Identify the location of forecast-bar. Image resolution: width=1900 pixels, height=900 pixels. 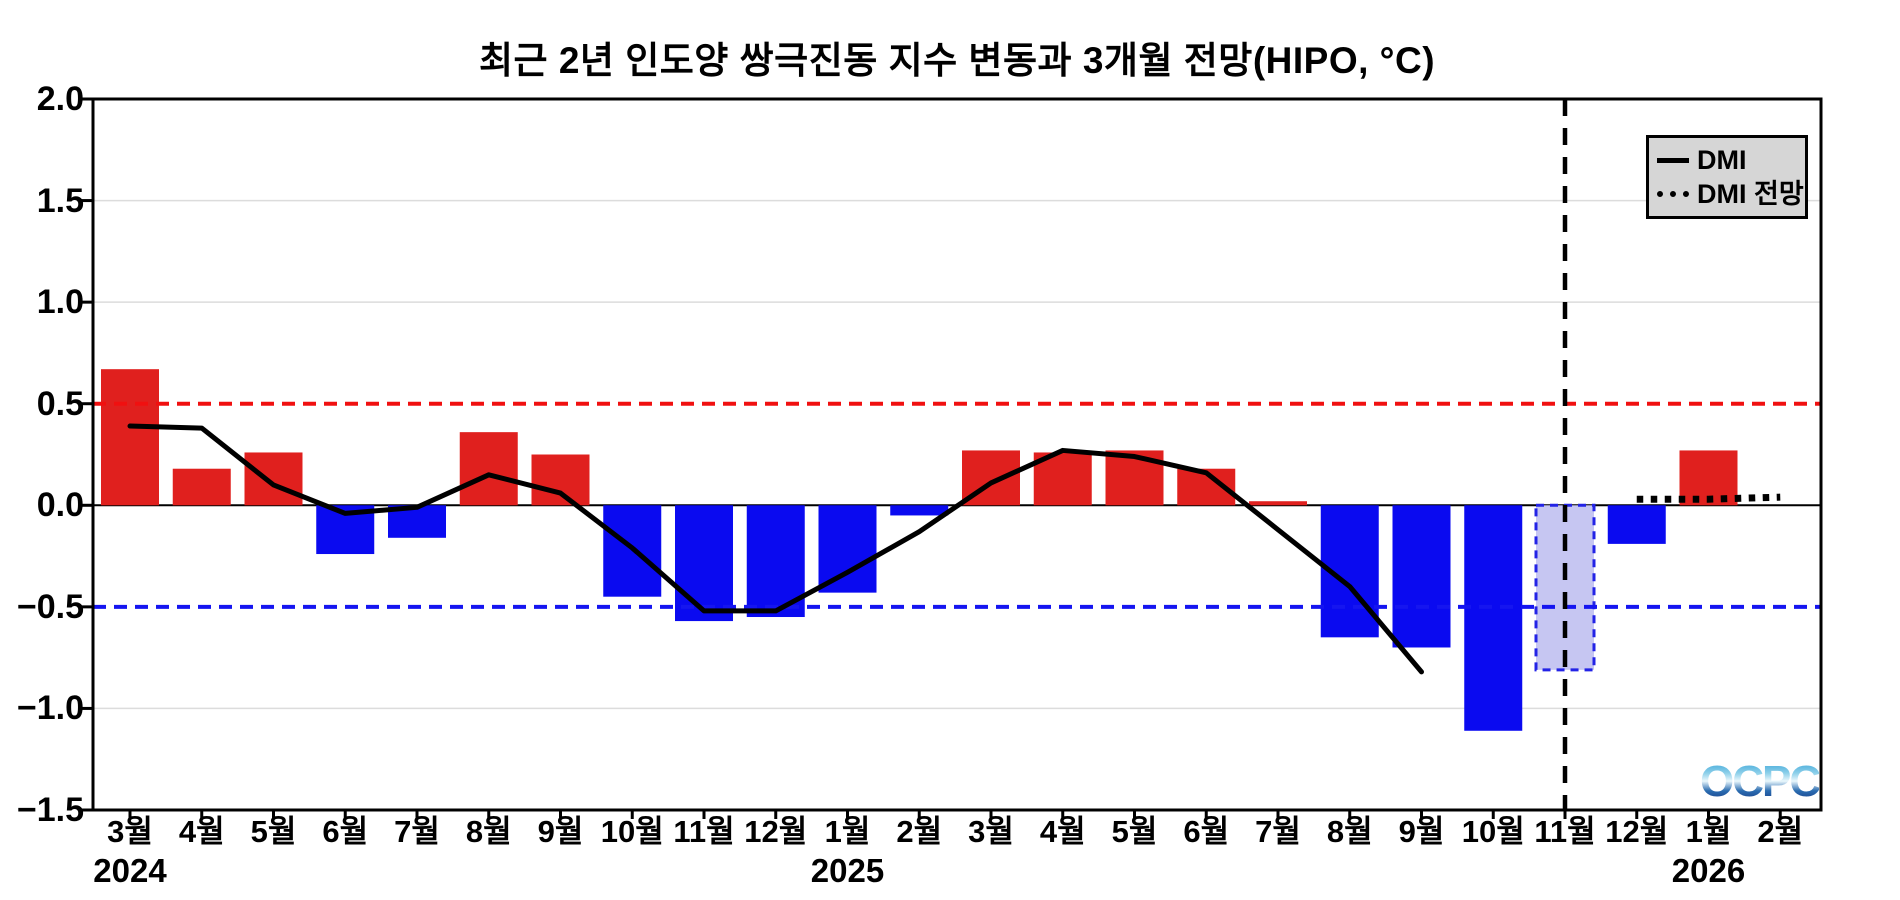
(1565, 587).